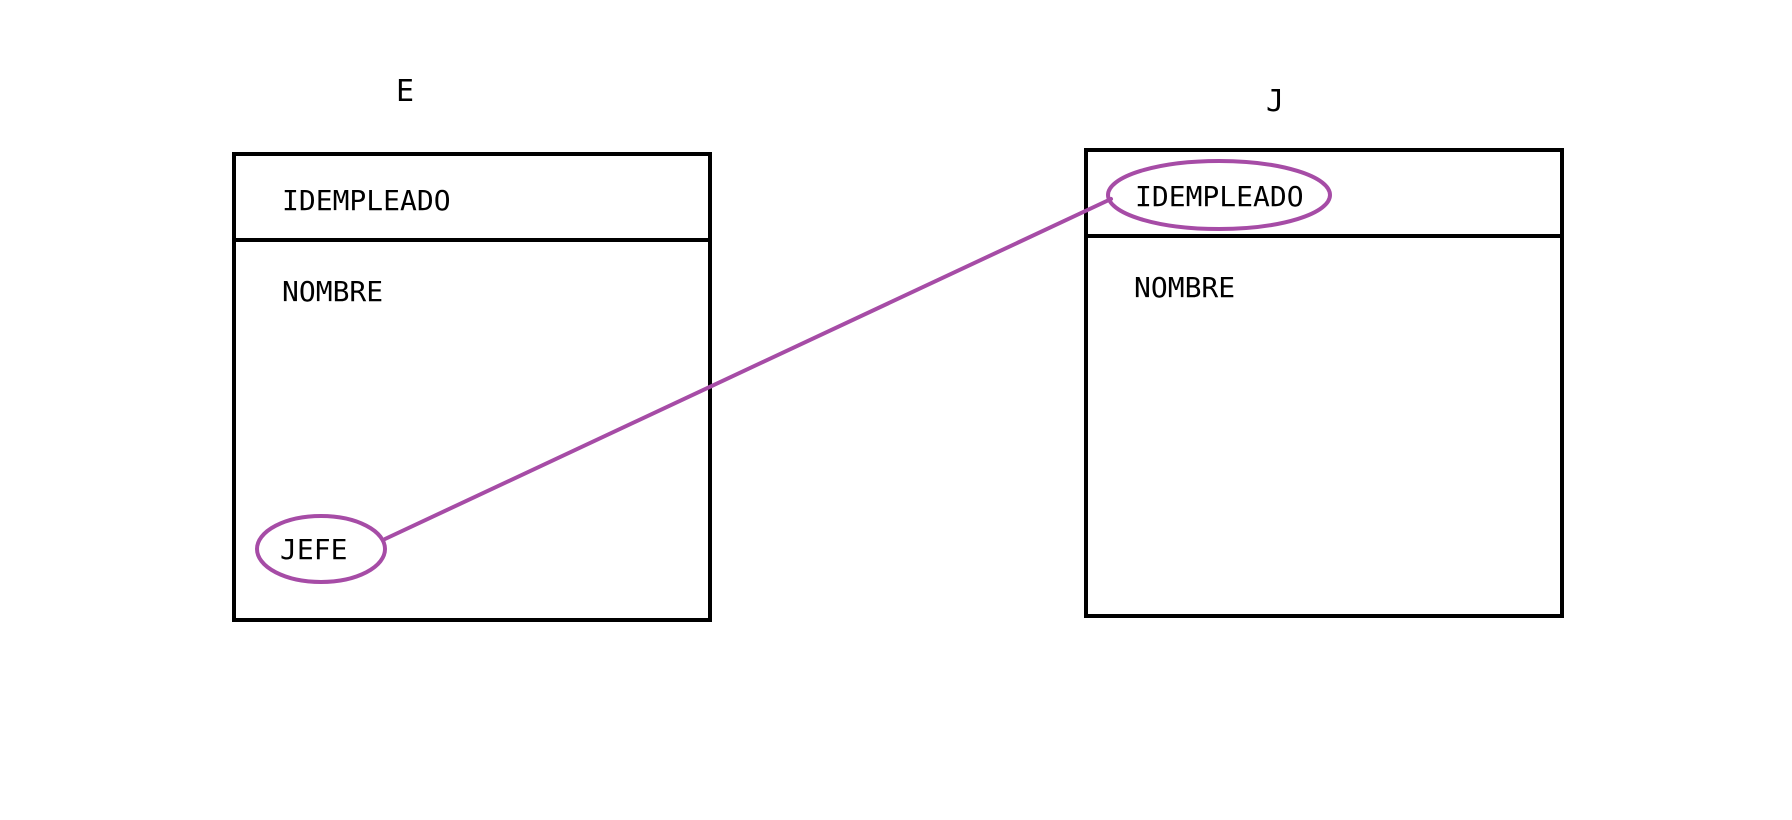  What do you see at coordinates (332, 291) in the screenshot?
I see `entity-e-field-nombre: NOMBRE` at bounding box center [332, 291].